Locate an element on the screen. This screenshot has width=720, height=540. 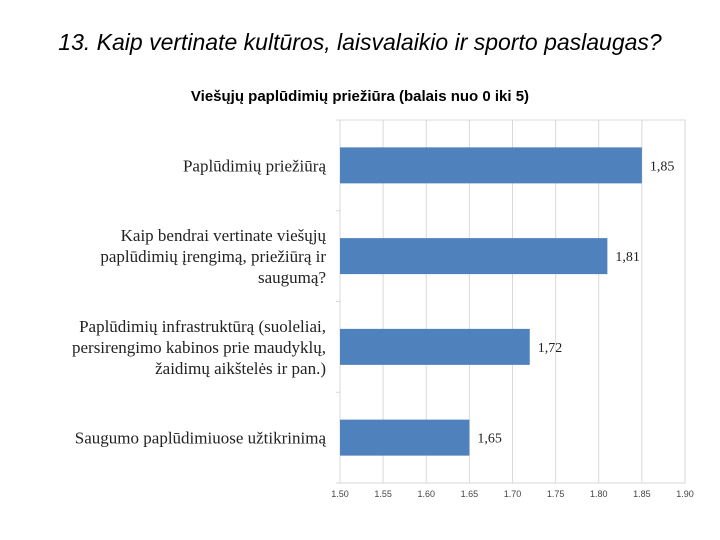
data-label: 1,72 is located at coordinates (550, 348).